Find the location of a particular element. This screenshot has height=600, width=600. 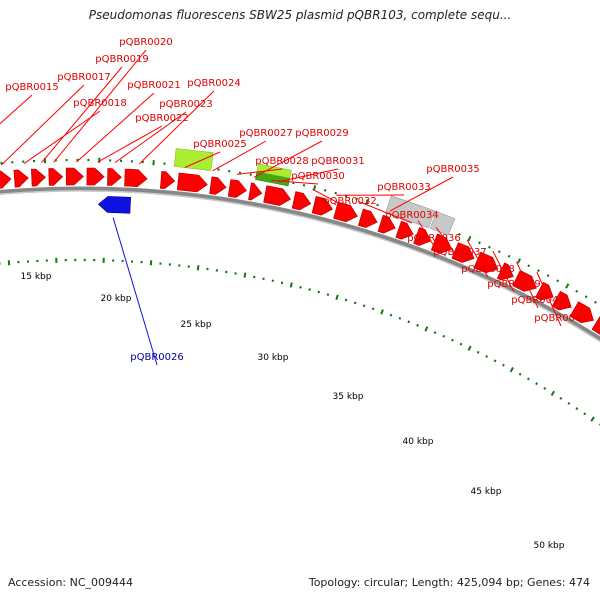

gene-label-plus: pQBR0025 is located at coordinates (219, 144).